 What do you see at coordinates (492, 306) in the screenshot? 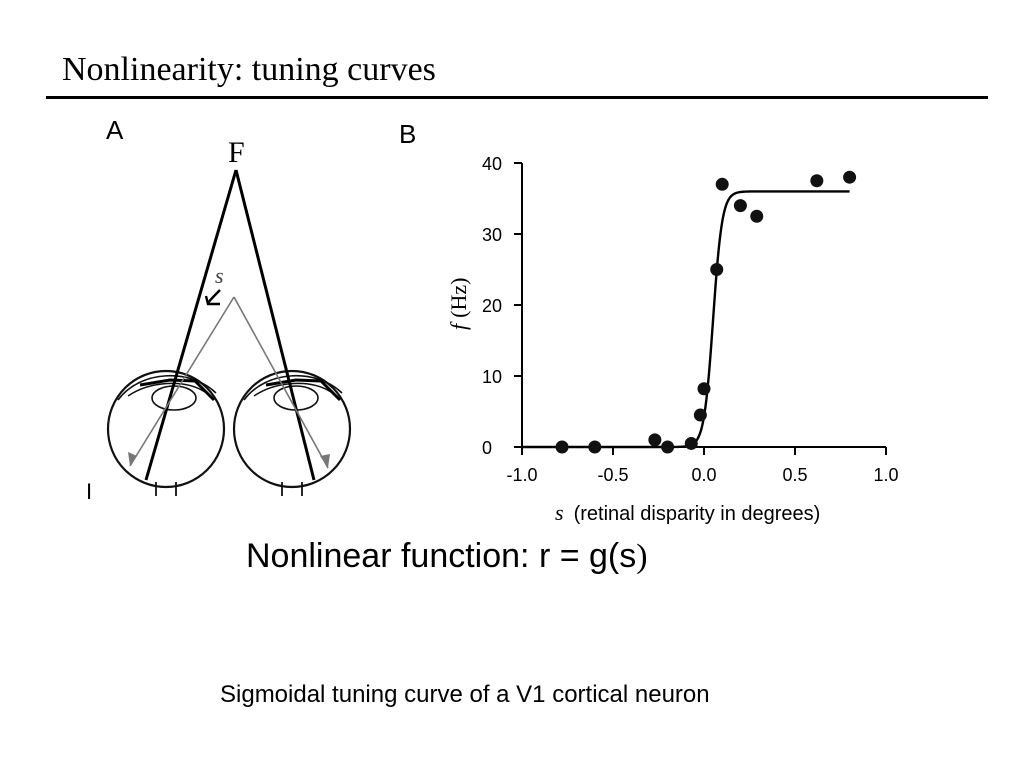
I see `y-tick-label: 20` at bounding box center [492, 306].